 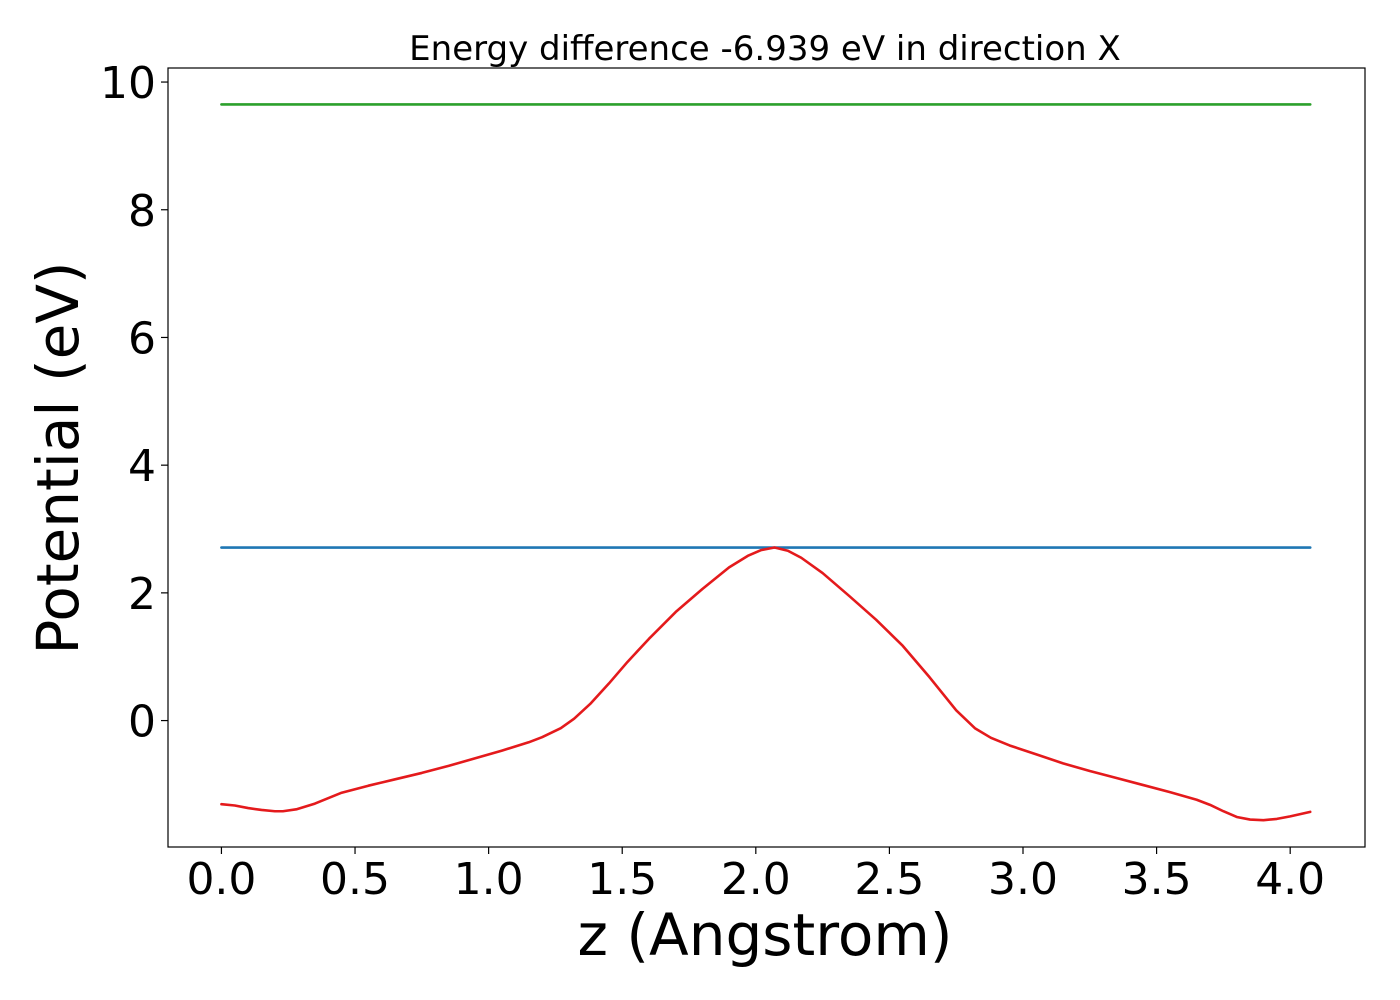 I want to click on y-tick-label: 0, so click(x=142, y=722).